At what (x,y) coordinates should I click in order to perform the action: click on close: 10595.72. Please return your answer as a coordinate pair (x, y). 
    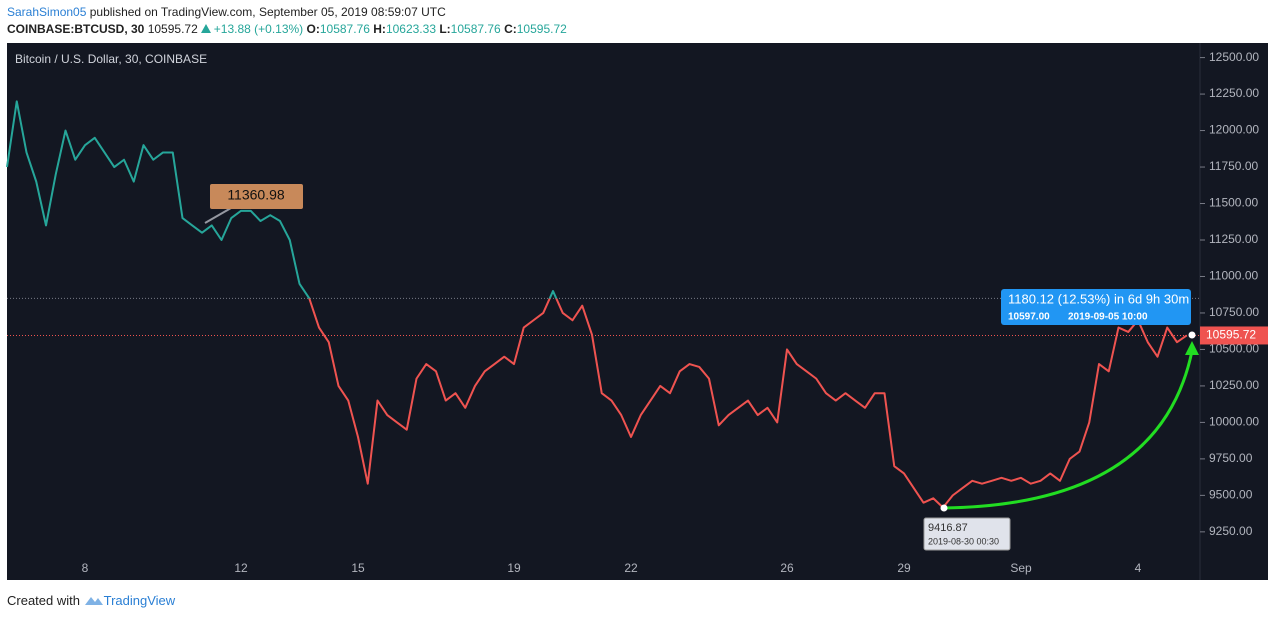
    Looking at the image, I should click on (541, 29).